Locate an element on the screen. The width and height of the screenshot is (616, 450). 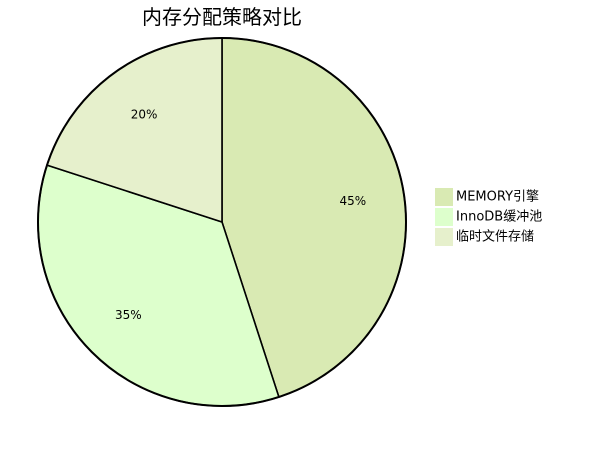
slice-value-label: 45% is located at coordinates (353, 201).